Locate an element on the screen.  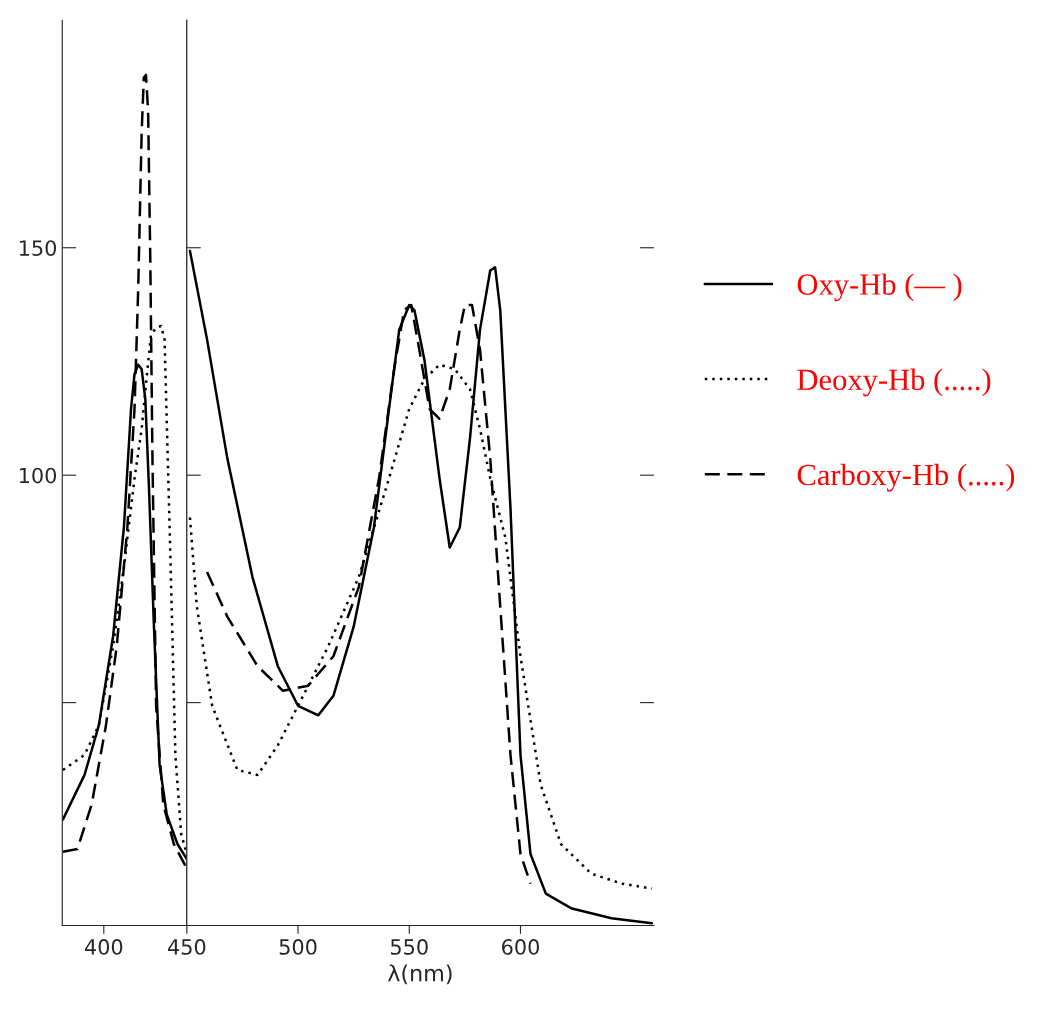
y-tick-label: 100 is located at coordinates (38, 475).